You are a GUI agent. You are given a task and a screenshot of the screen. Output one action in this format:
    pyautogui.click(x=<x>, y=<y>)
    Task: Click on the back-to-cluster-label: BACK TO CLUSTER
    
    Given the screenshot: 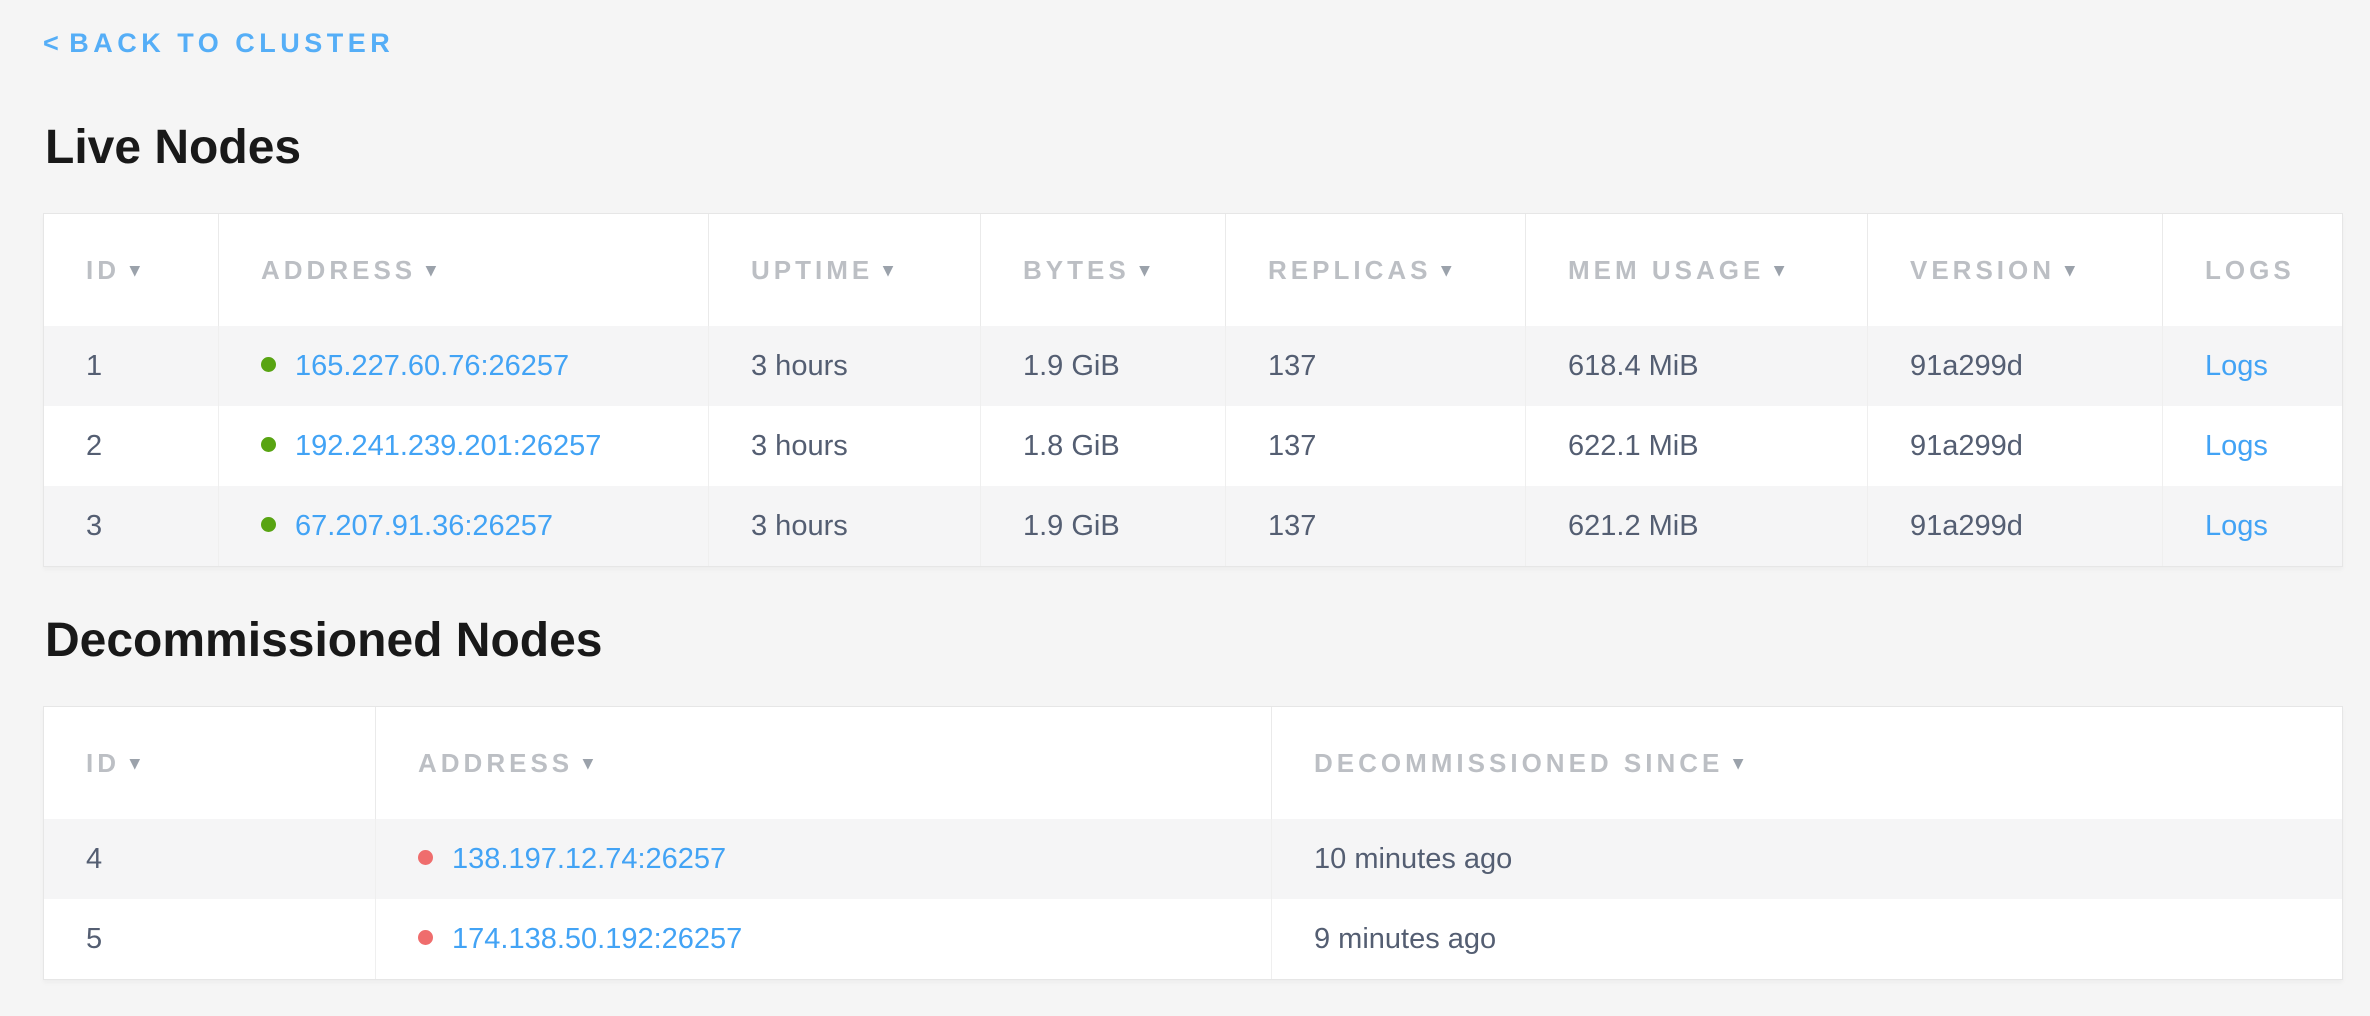 What is the action you would take?
    pyautogui.click(x=232, y=43)
    